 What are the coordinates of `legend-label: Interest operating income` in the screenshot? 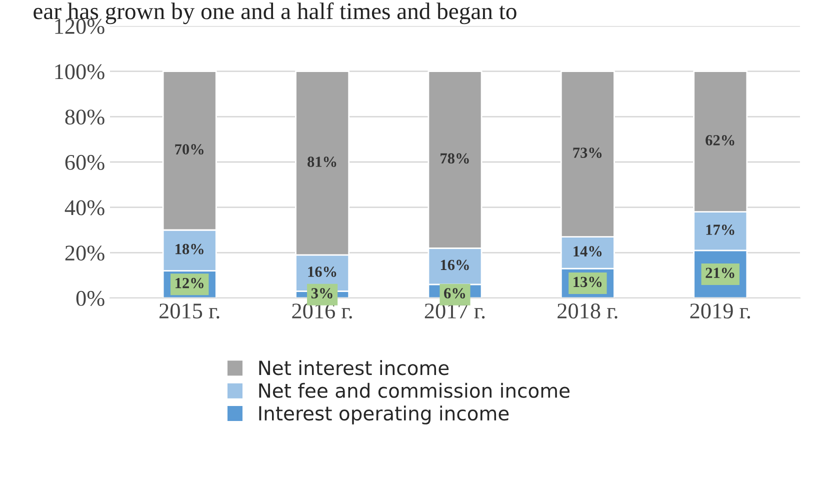 It's located at (384, 415).